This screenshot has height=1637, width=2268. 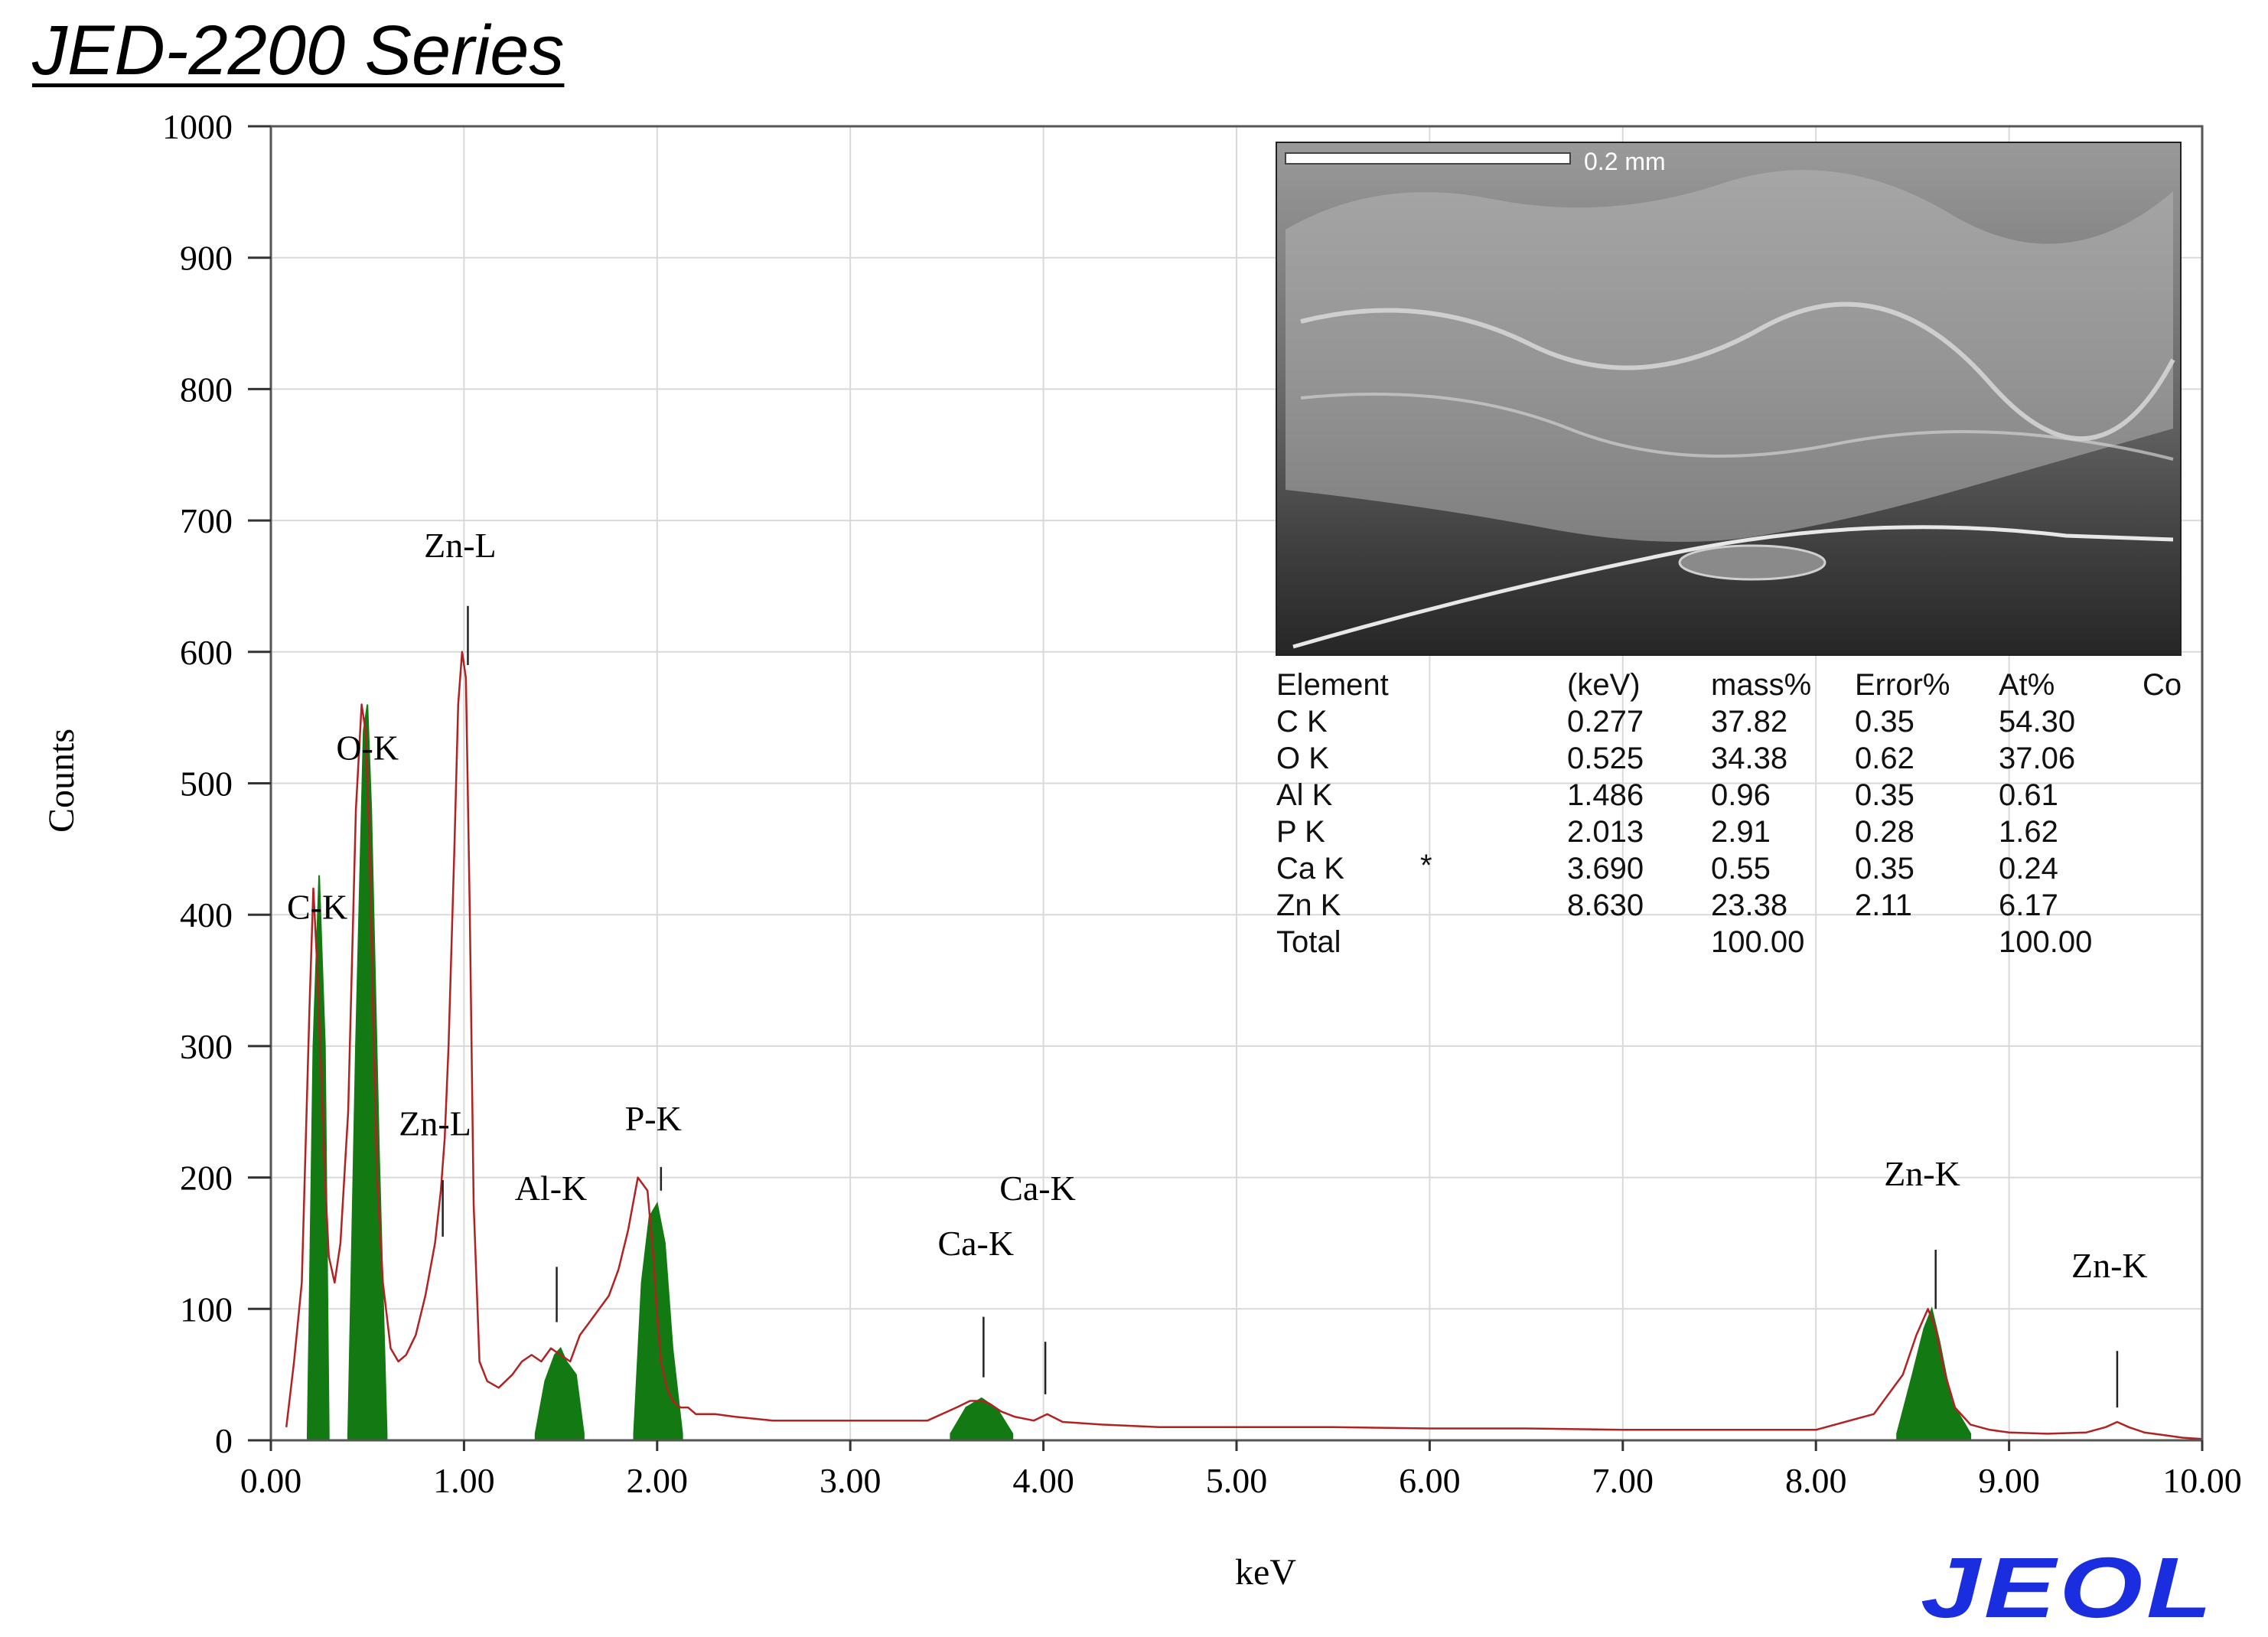 I want to click on peak-fill-o-k, so click(x=368, y=1072).